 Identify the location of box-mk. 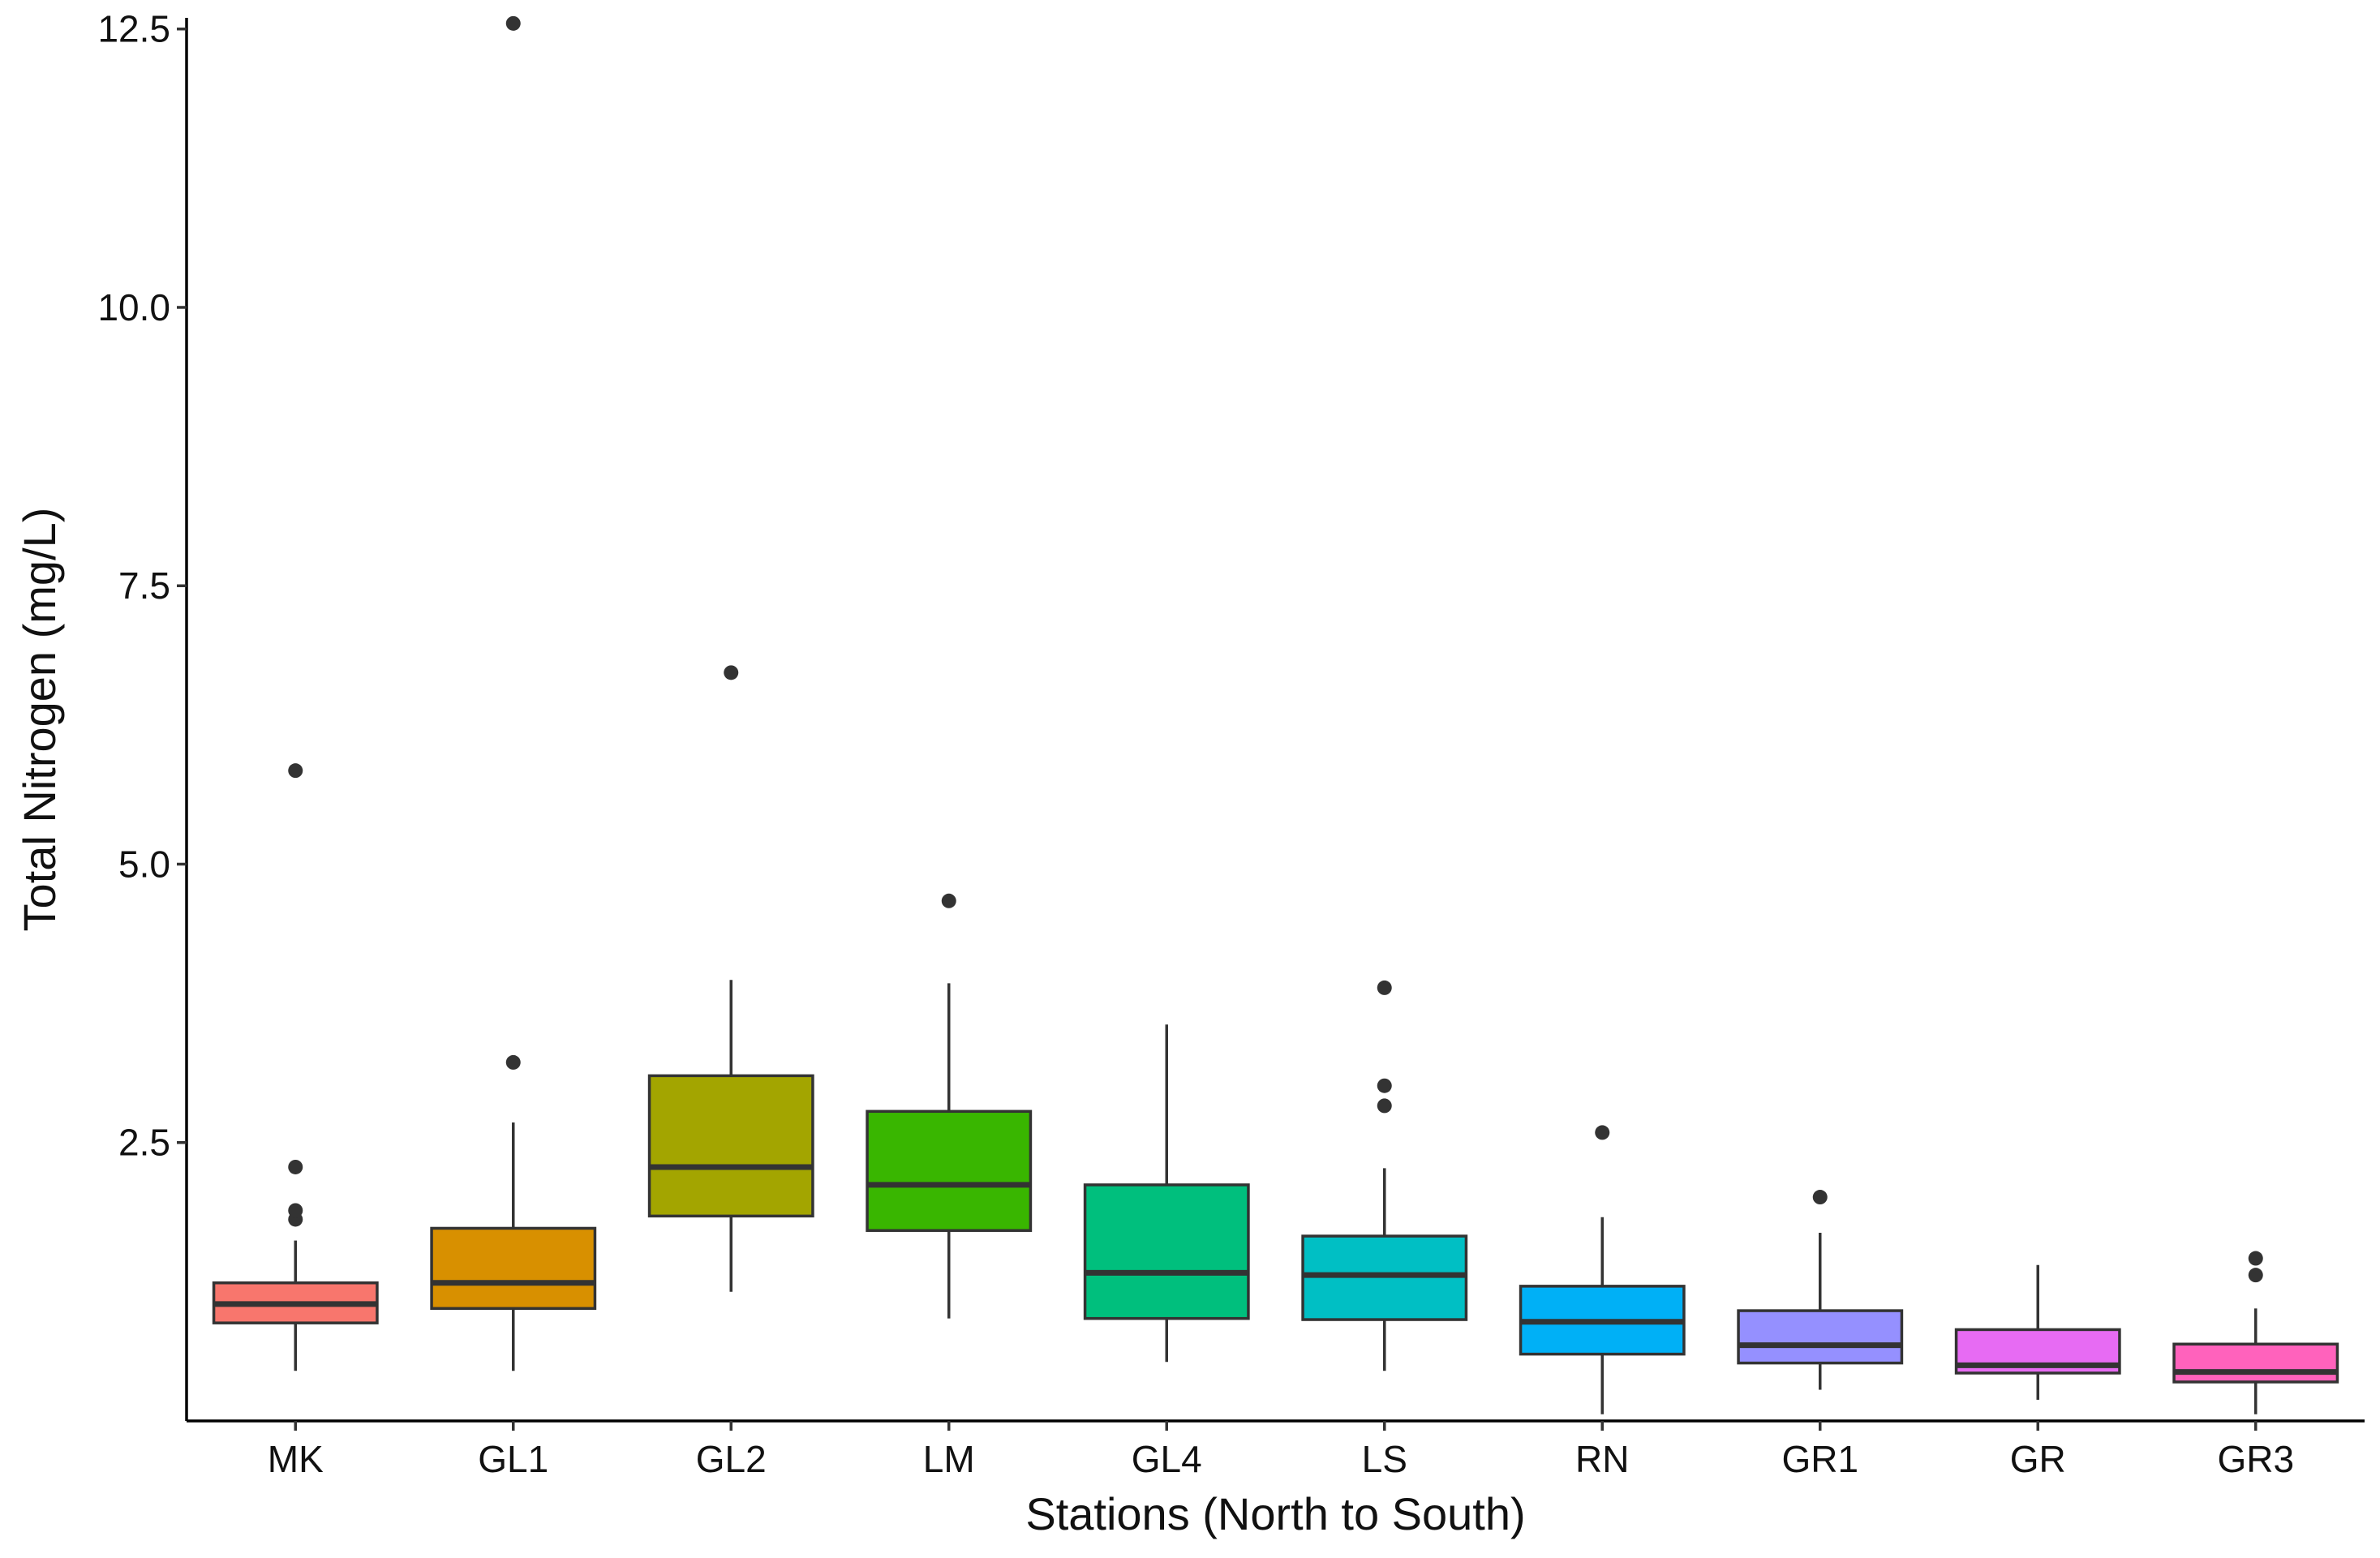
(296, 1067).